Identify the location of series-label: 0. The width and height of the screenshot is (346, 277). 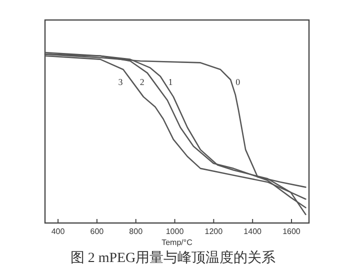
(238, 82).